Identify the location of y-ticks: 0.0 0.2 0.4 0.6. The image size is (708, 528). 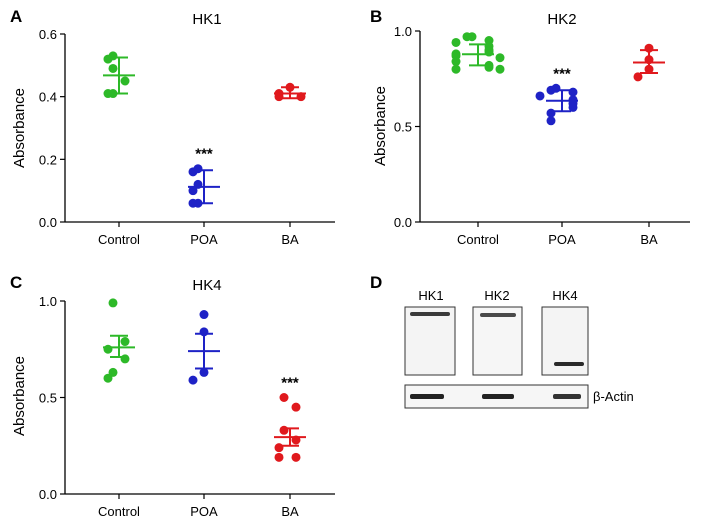
(52, 128).